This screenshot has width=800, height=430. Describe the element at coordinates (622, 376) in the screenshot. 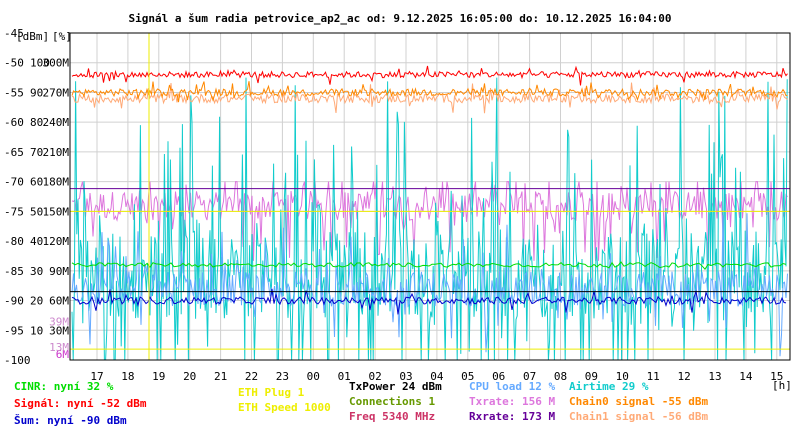

I see `x-tick-label: 10` at that location.